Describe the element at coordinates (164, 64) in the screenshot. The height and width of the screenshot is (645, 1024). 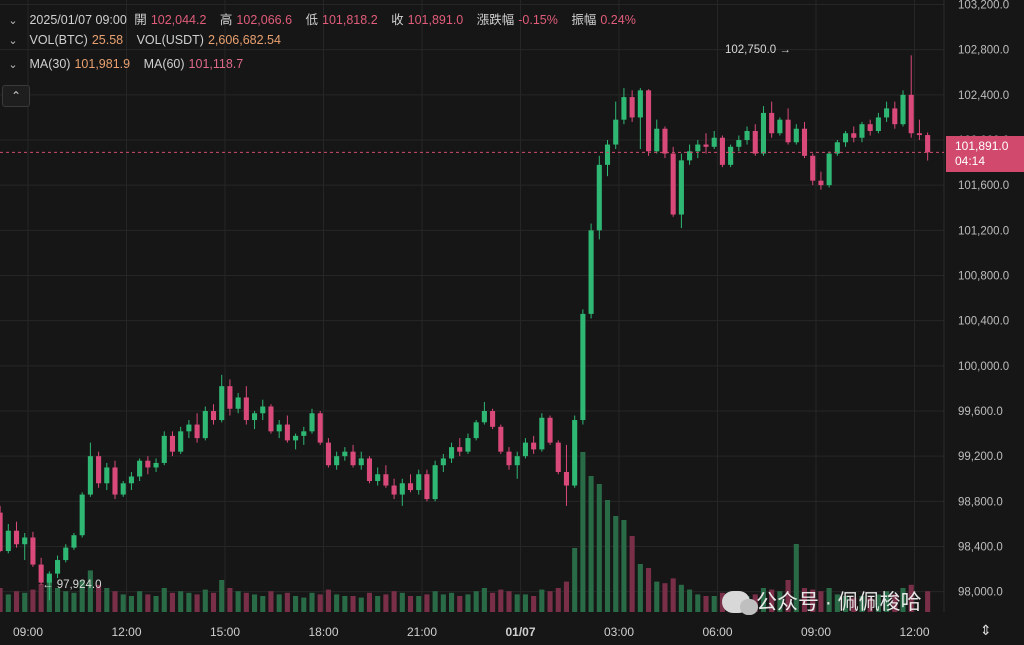
I see `ma60-label: MA(60)` at that location.